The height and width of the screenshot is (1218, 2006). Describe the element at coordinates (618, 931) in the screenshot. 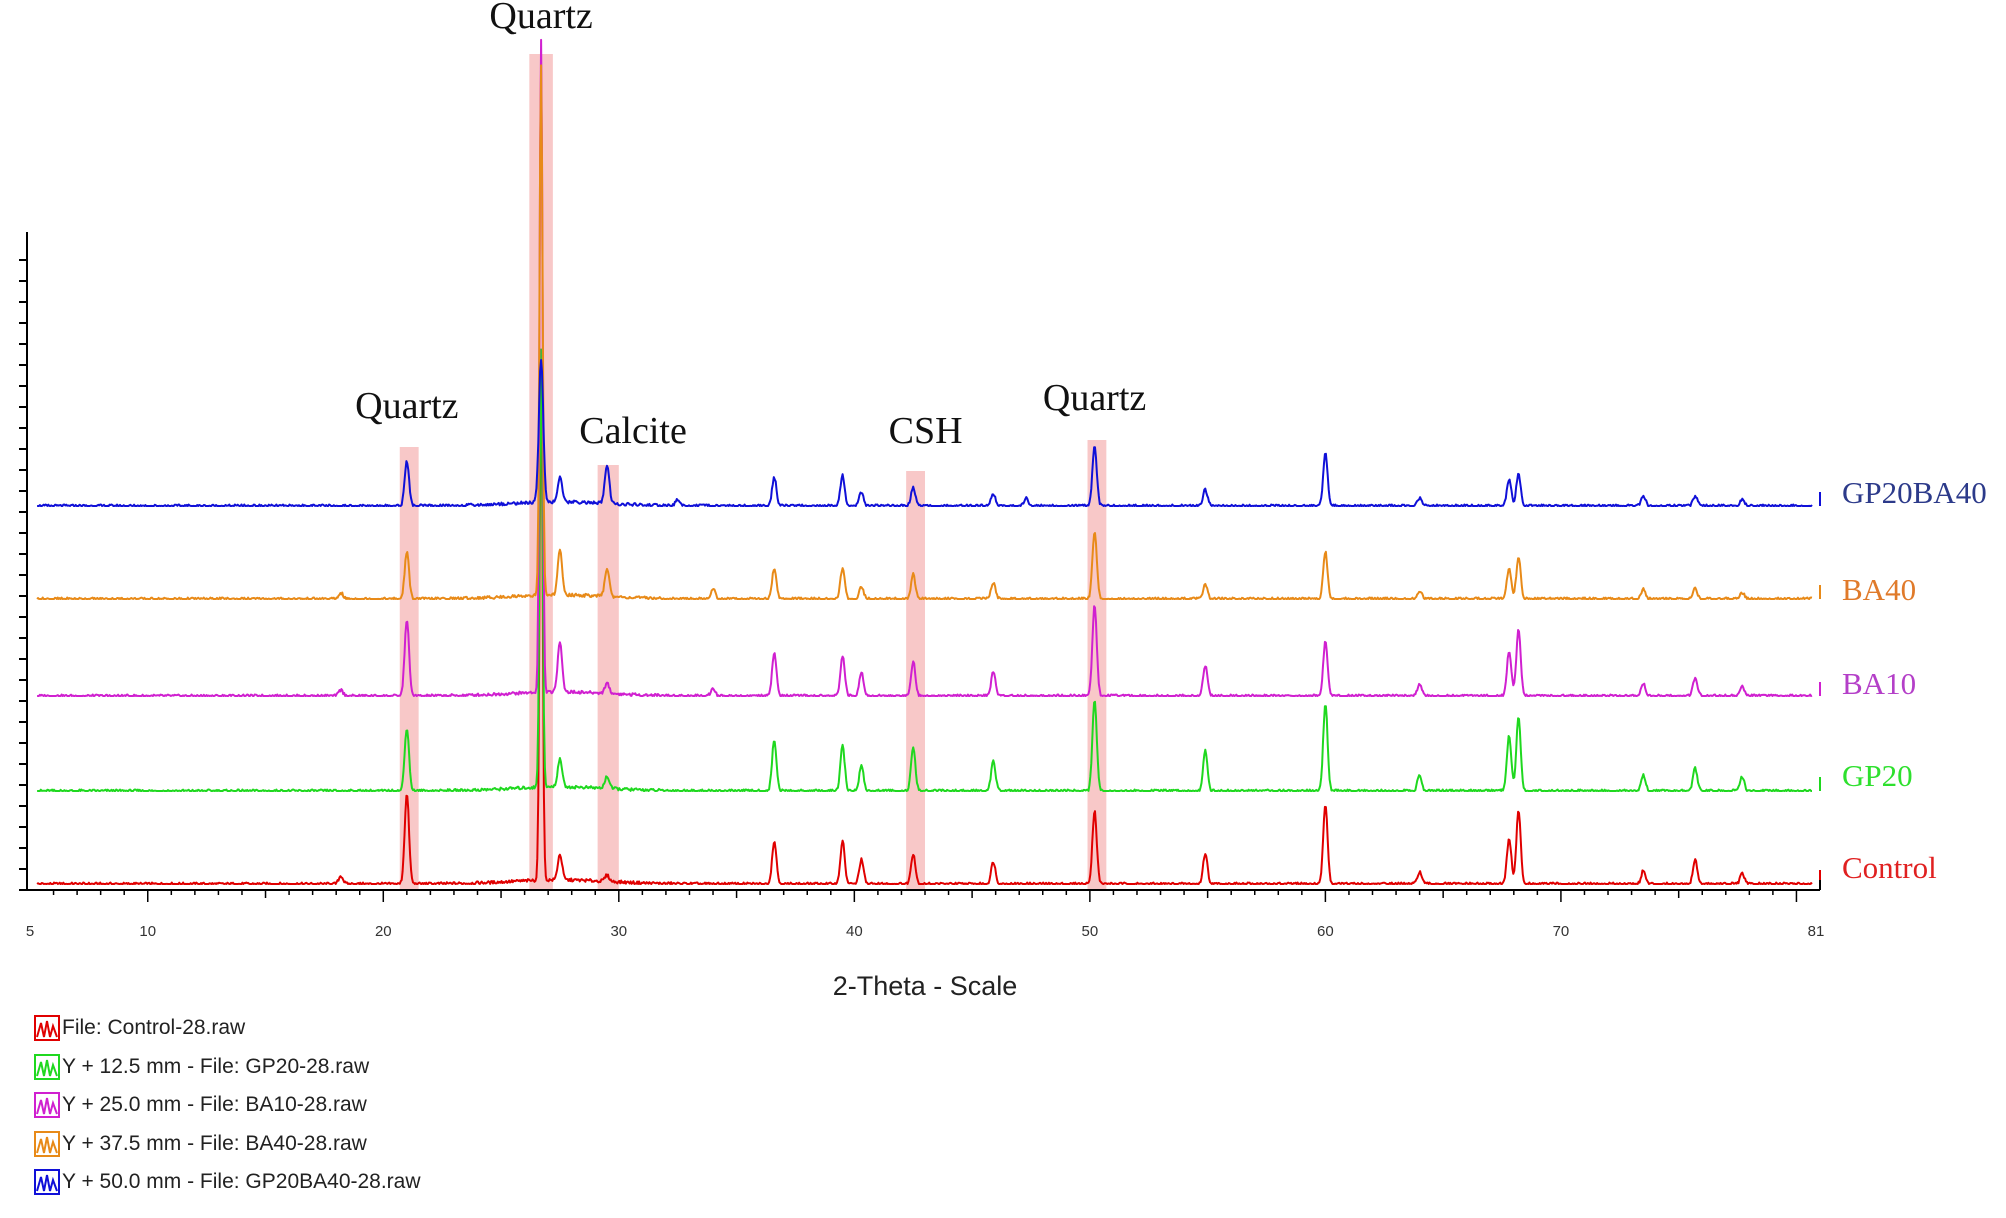

I see `x-tick-label: 30` at that location.